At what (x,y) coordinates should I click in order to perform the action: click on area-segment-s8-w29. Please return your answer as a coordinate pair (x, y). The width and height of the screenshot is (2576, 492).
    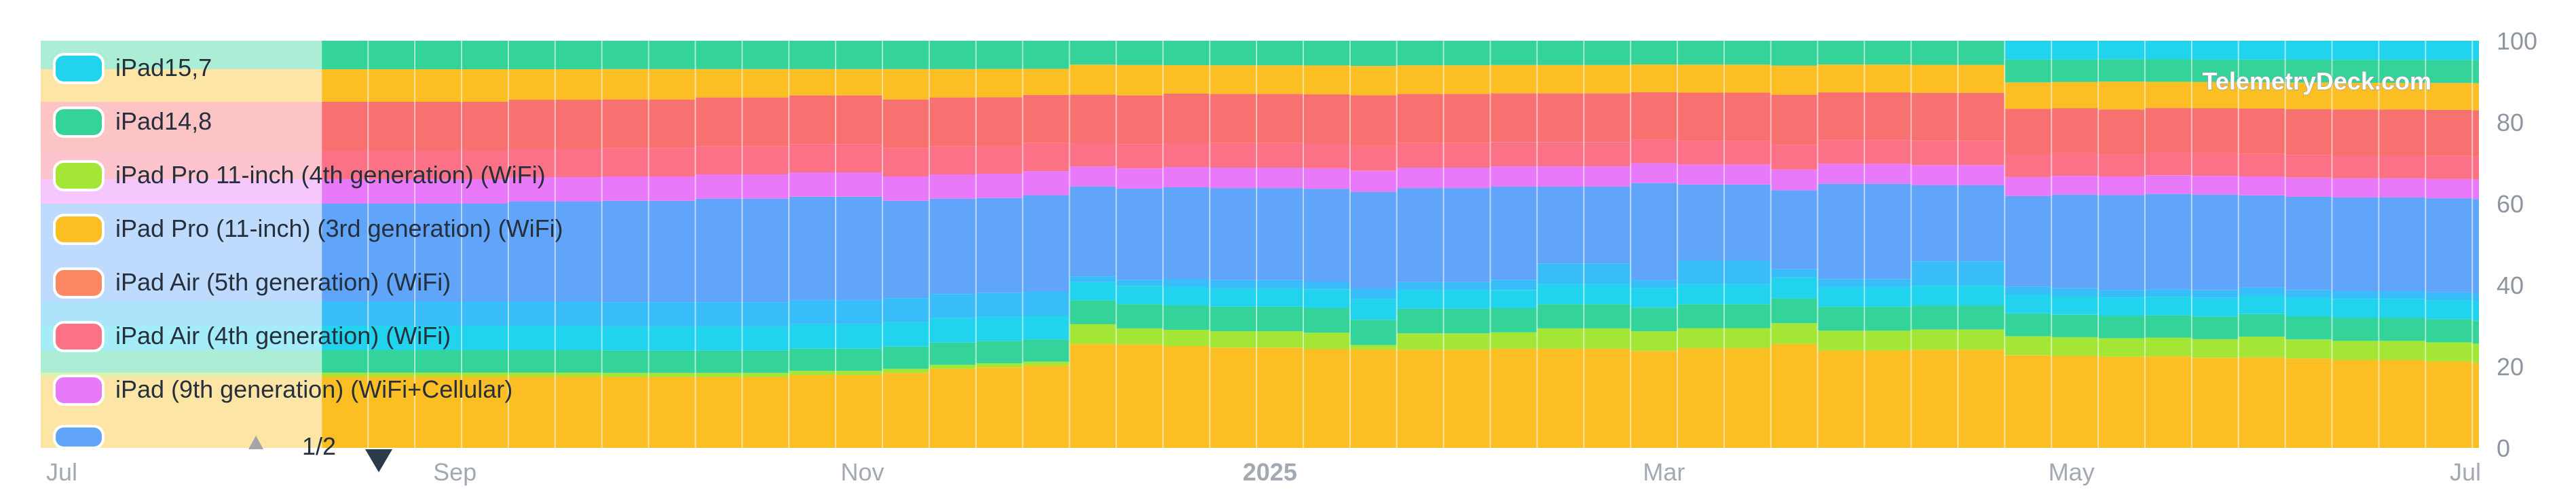
    Looking at the image, I should click on (1701, 117).